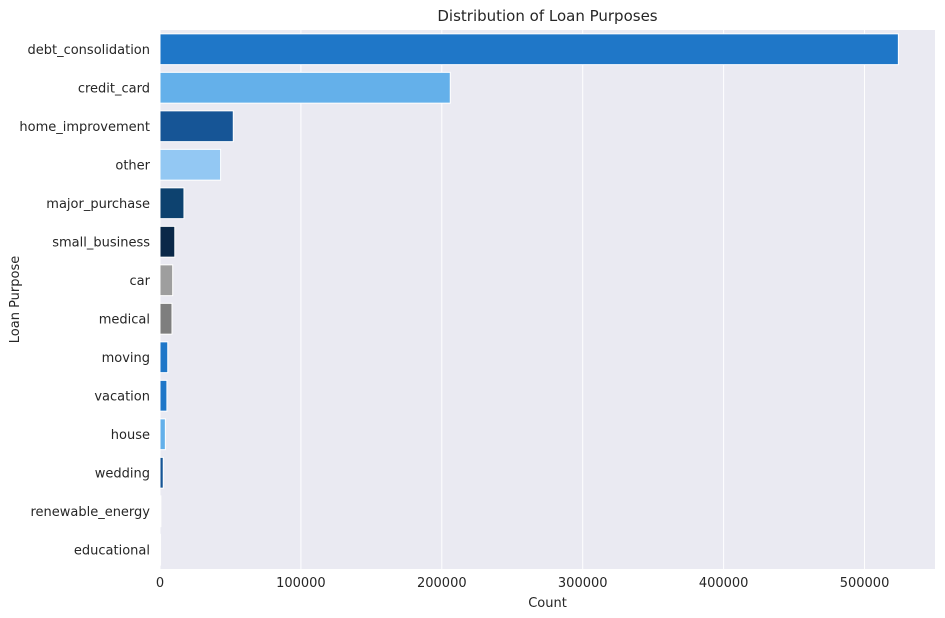  Describe the element at coordinates (305, 87) in the screenshot. I see `bar-credit_card` at that location.